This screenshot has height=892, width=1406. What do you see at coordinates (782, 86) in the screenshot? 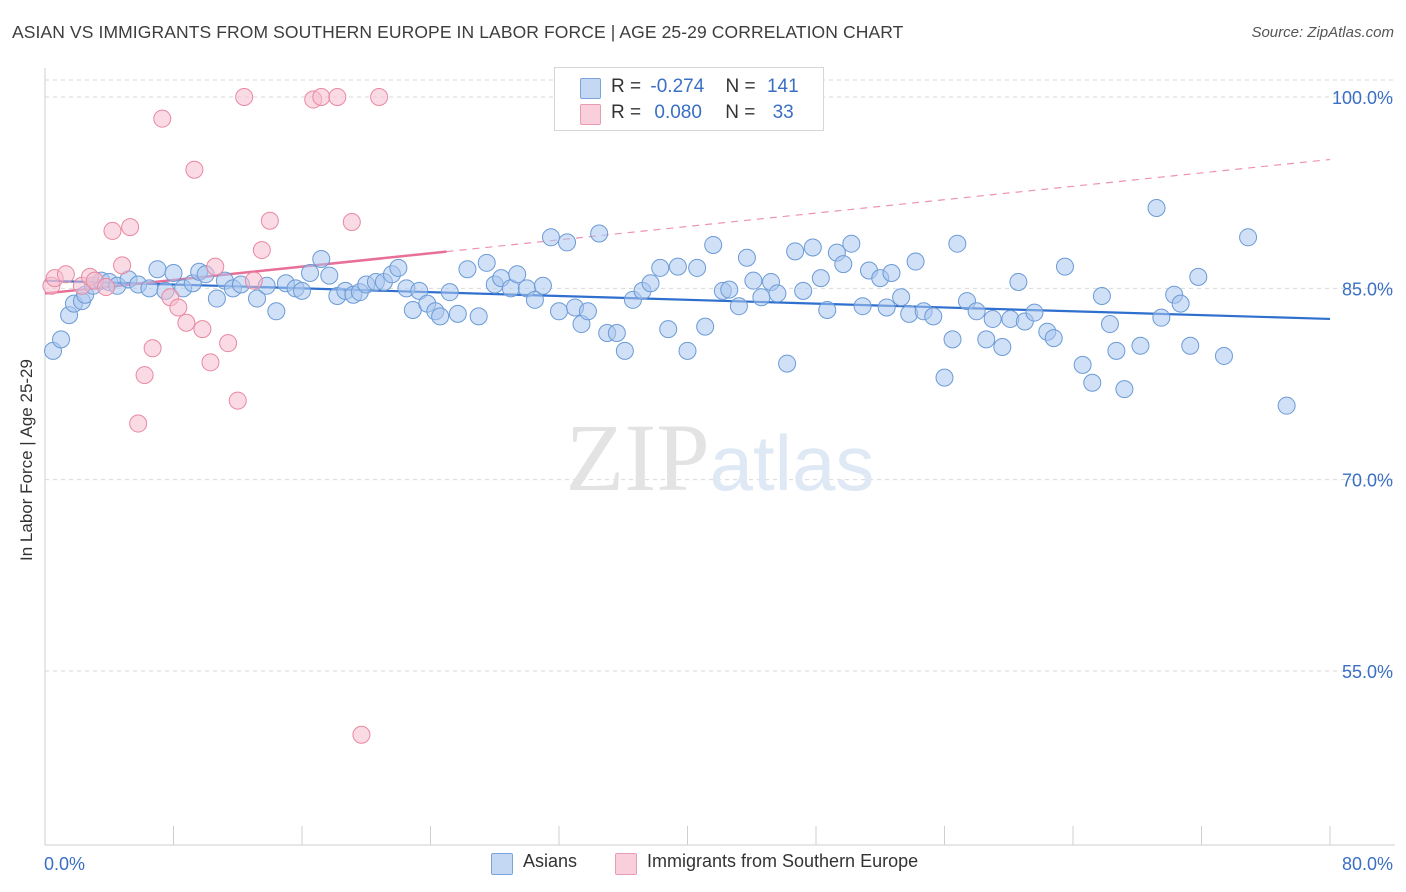
I see `n-value: 141` at bounding box center [782, 86].